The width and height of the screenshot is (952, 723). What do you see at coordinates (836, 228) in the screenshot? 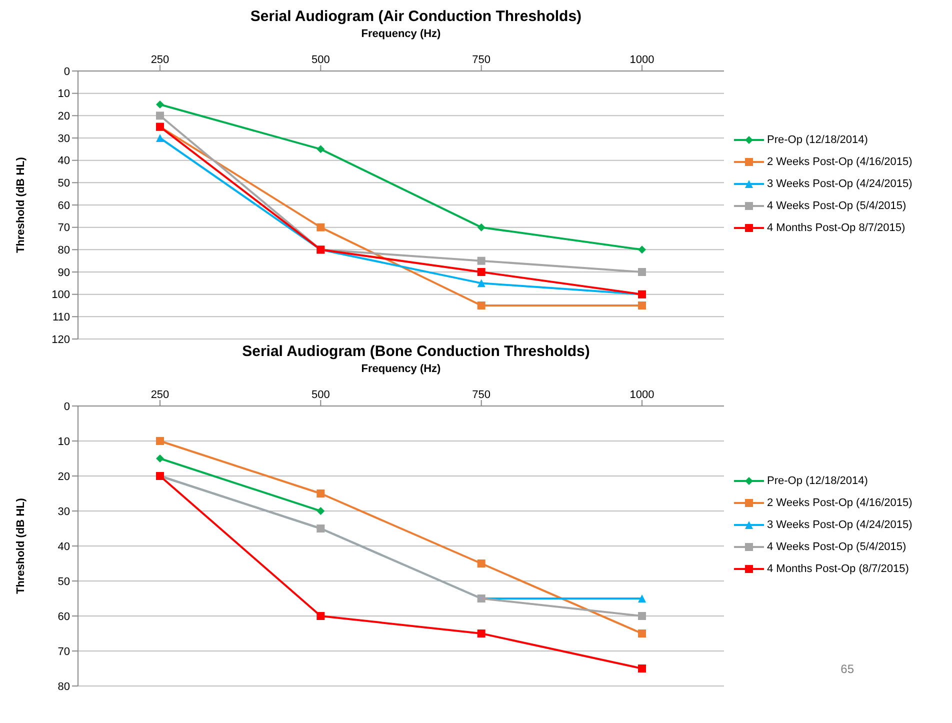
I see `legend-label: 4 Months Post-Op 8/7/2015)` at bounding box center [836, 228].